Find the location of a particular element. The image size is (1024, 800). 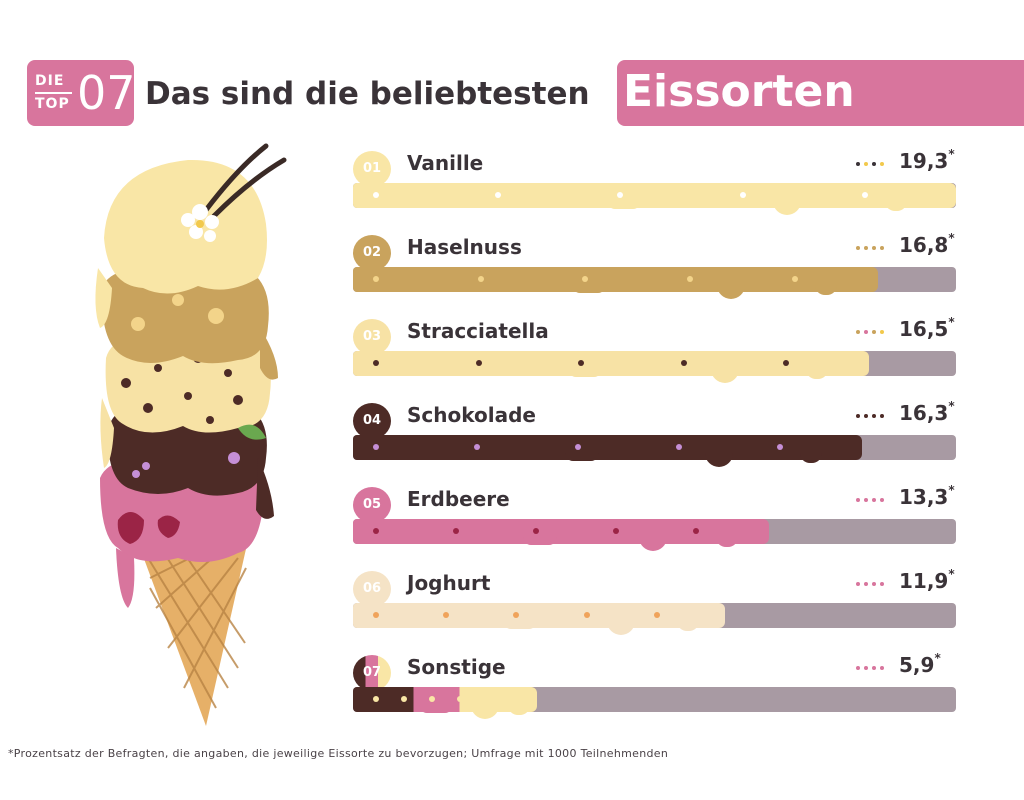

bar-row: 02 Haselnuss 16,8* is located at coordinates (655, 269).